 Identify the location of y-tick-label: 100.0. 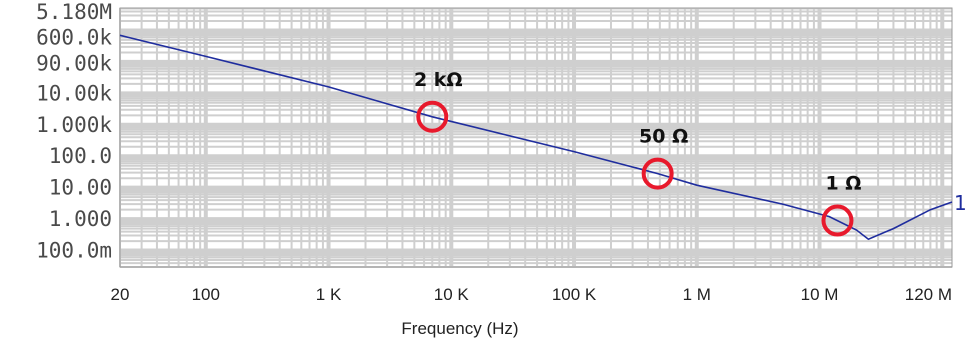
(80, 156).